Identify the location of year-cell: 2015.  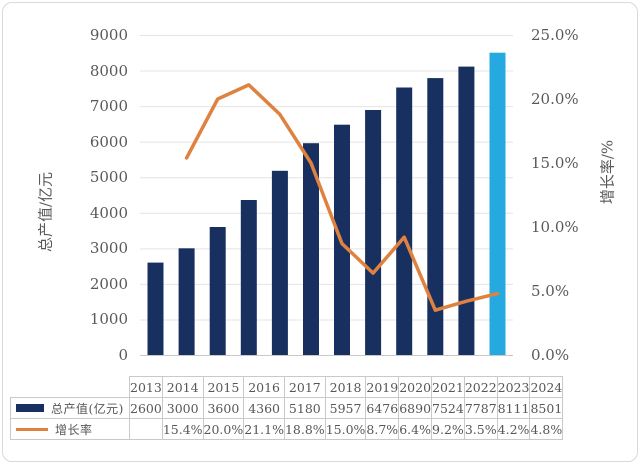
(223, 387).